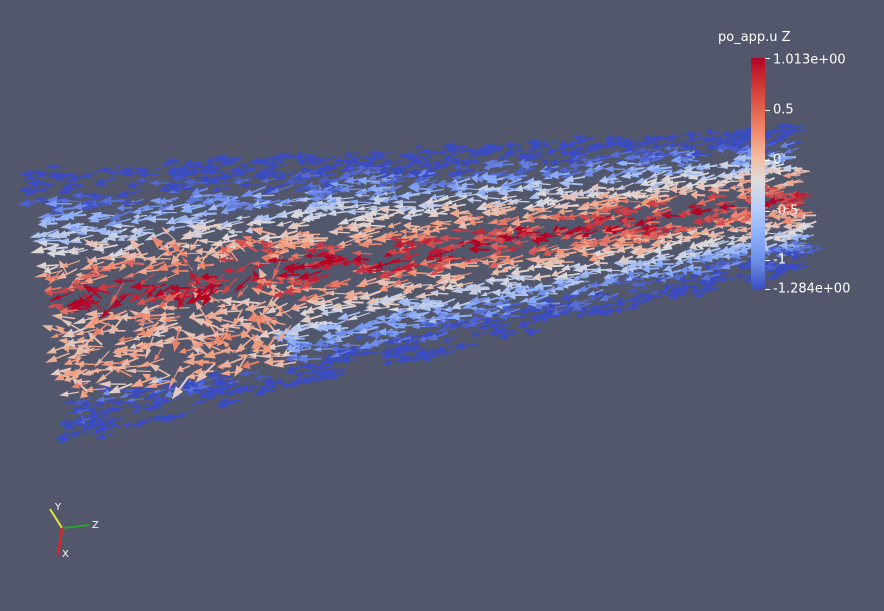 The image size is (884, 611). Describe the element at coordinates (56, 518) in the screenshot. I see `y-axis-line` at that location.